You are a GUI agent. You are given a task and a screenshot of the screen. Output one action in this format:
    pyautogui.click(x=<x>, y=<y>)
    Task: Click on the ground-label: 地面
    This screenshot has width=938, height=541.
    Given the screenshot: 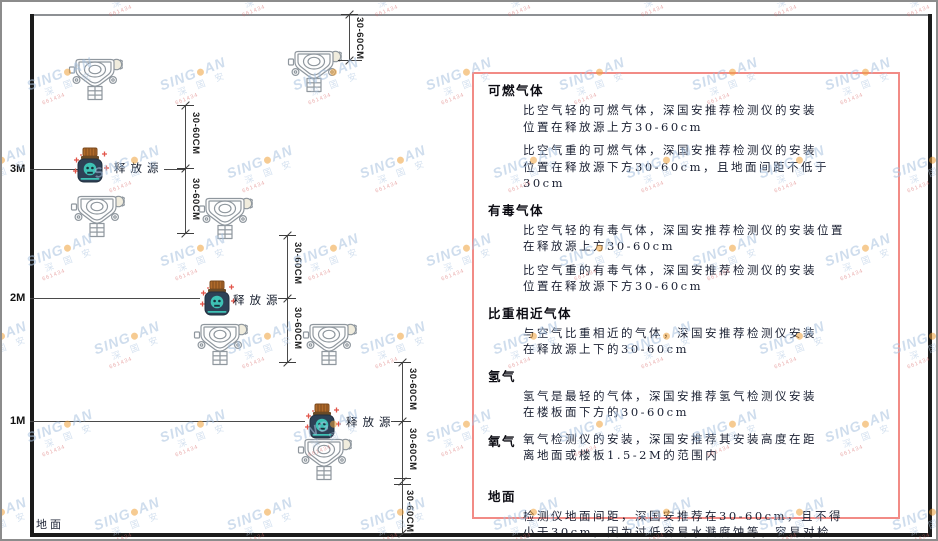 What is the action you would take?
    pyautogui.click(x=50, y=524)
    